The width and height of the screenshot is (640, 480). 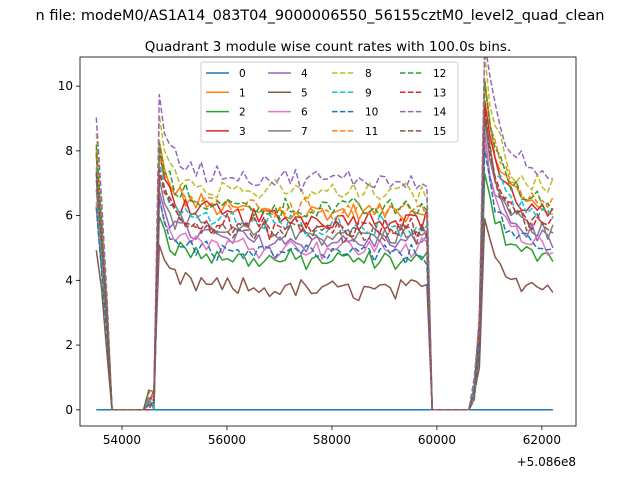 I want to click on legend-label-1: 1, so click(x=242, y=93).